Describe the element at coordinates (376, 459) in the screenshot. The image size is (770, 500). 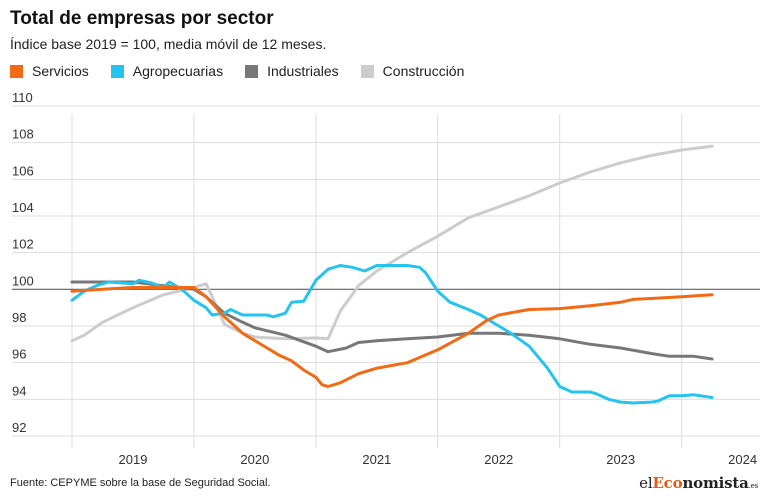
I see `x-tick-label-2021: 2021` at that location.